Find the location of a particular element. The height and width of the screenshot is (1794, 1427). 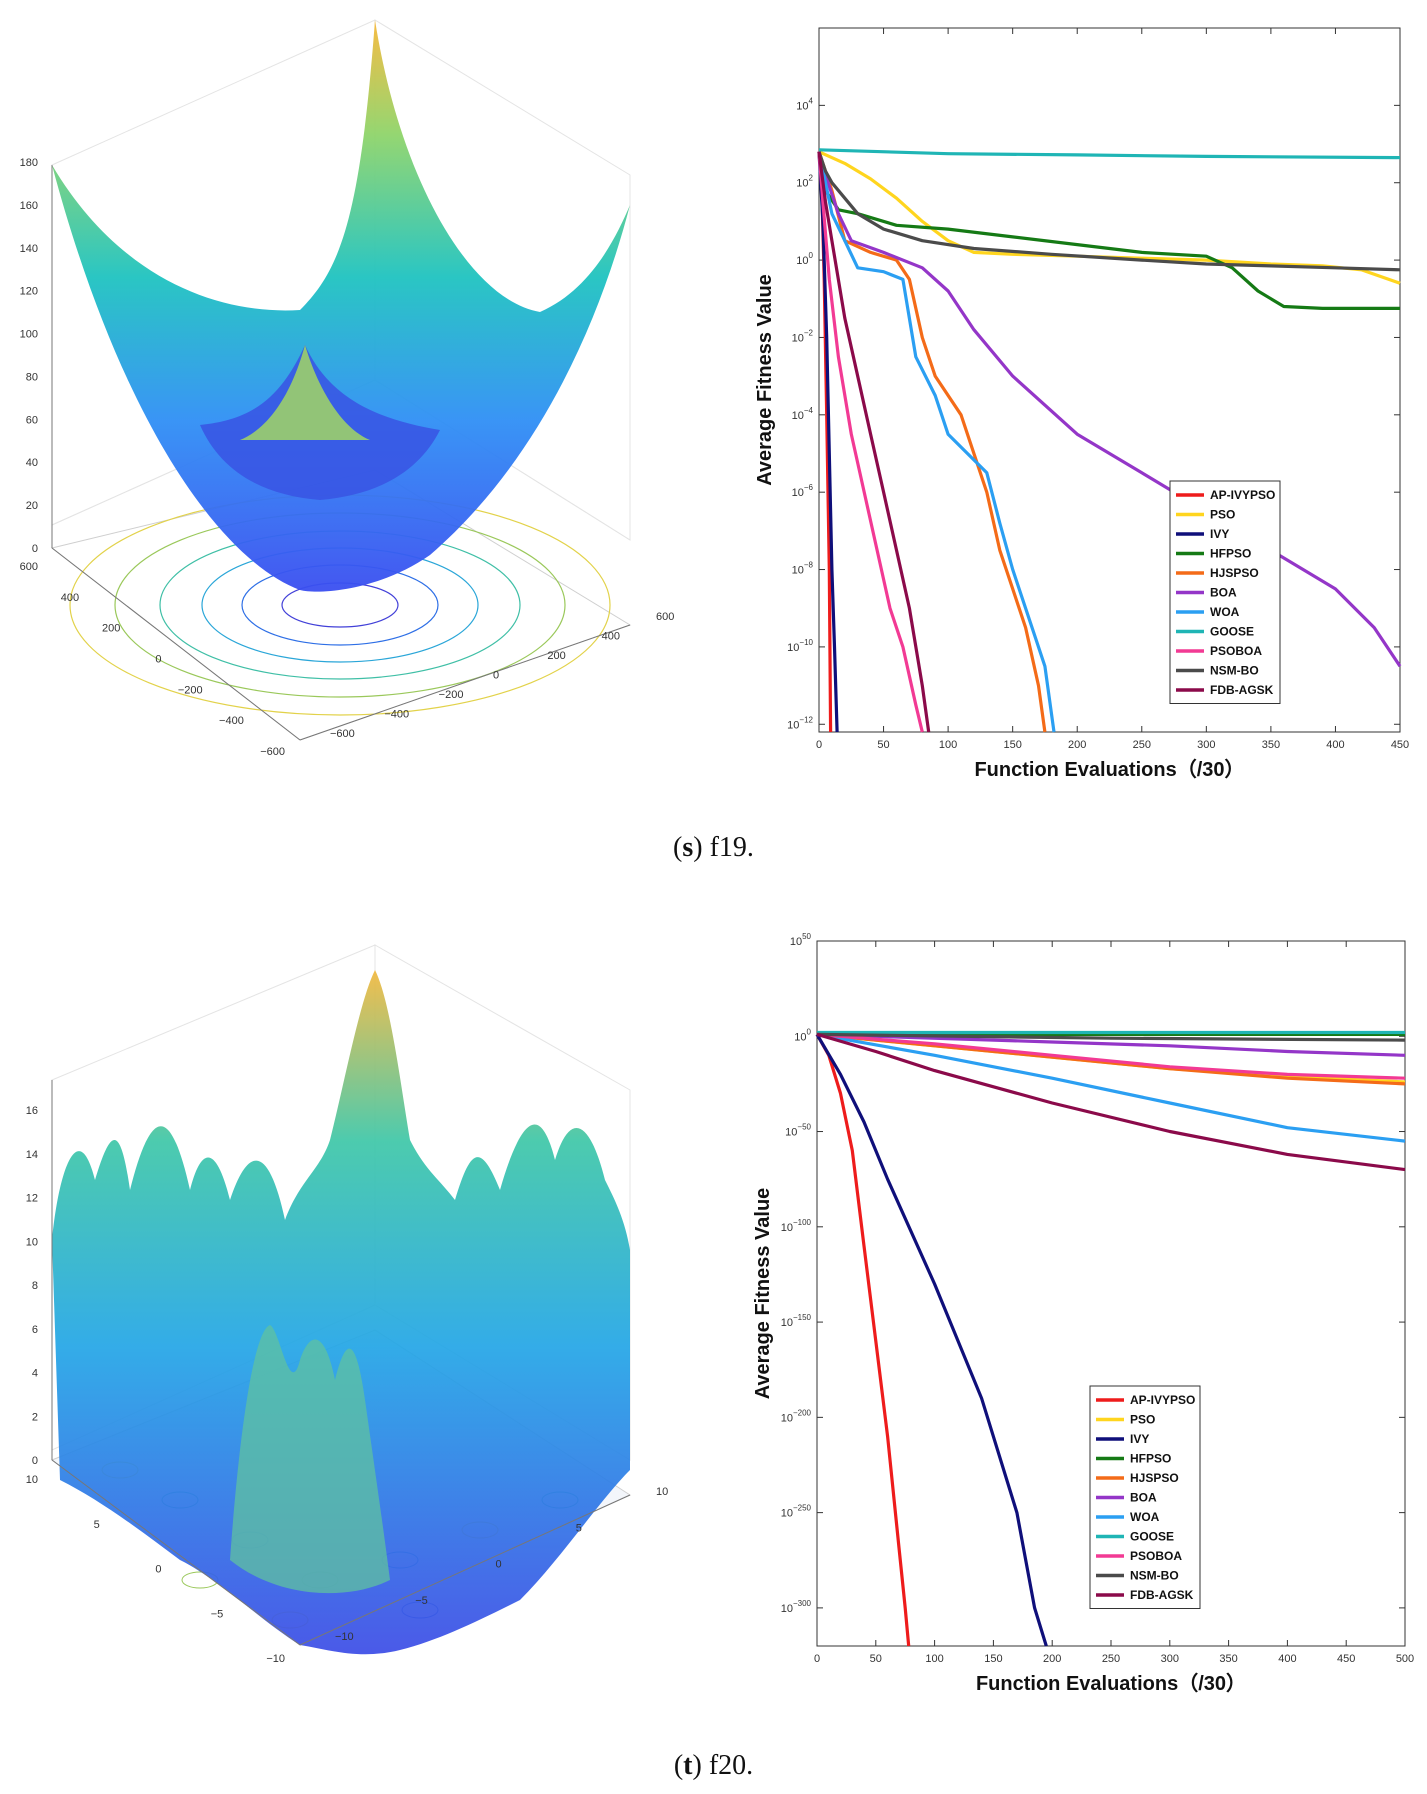

x-tick-label: 100 is located at coordinates (934, 1659).